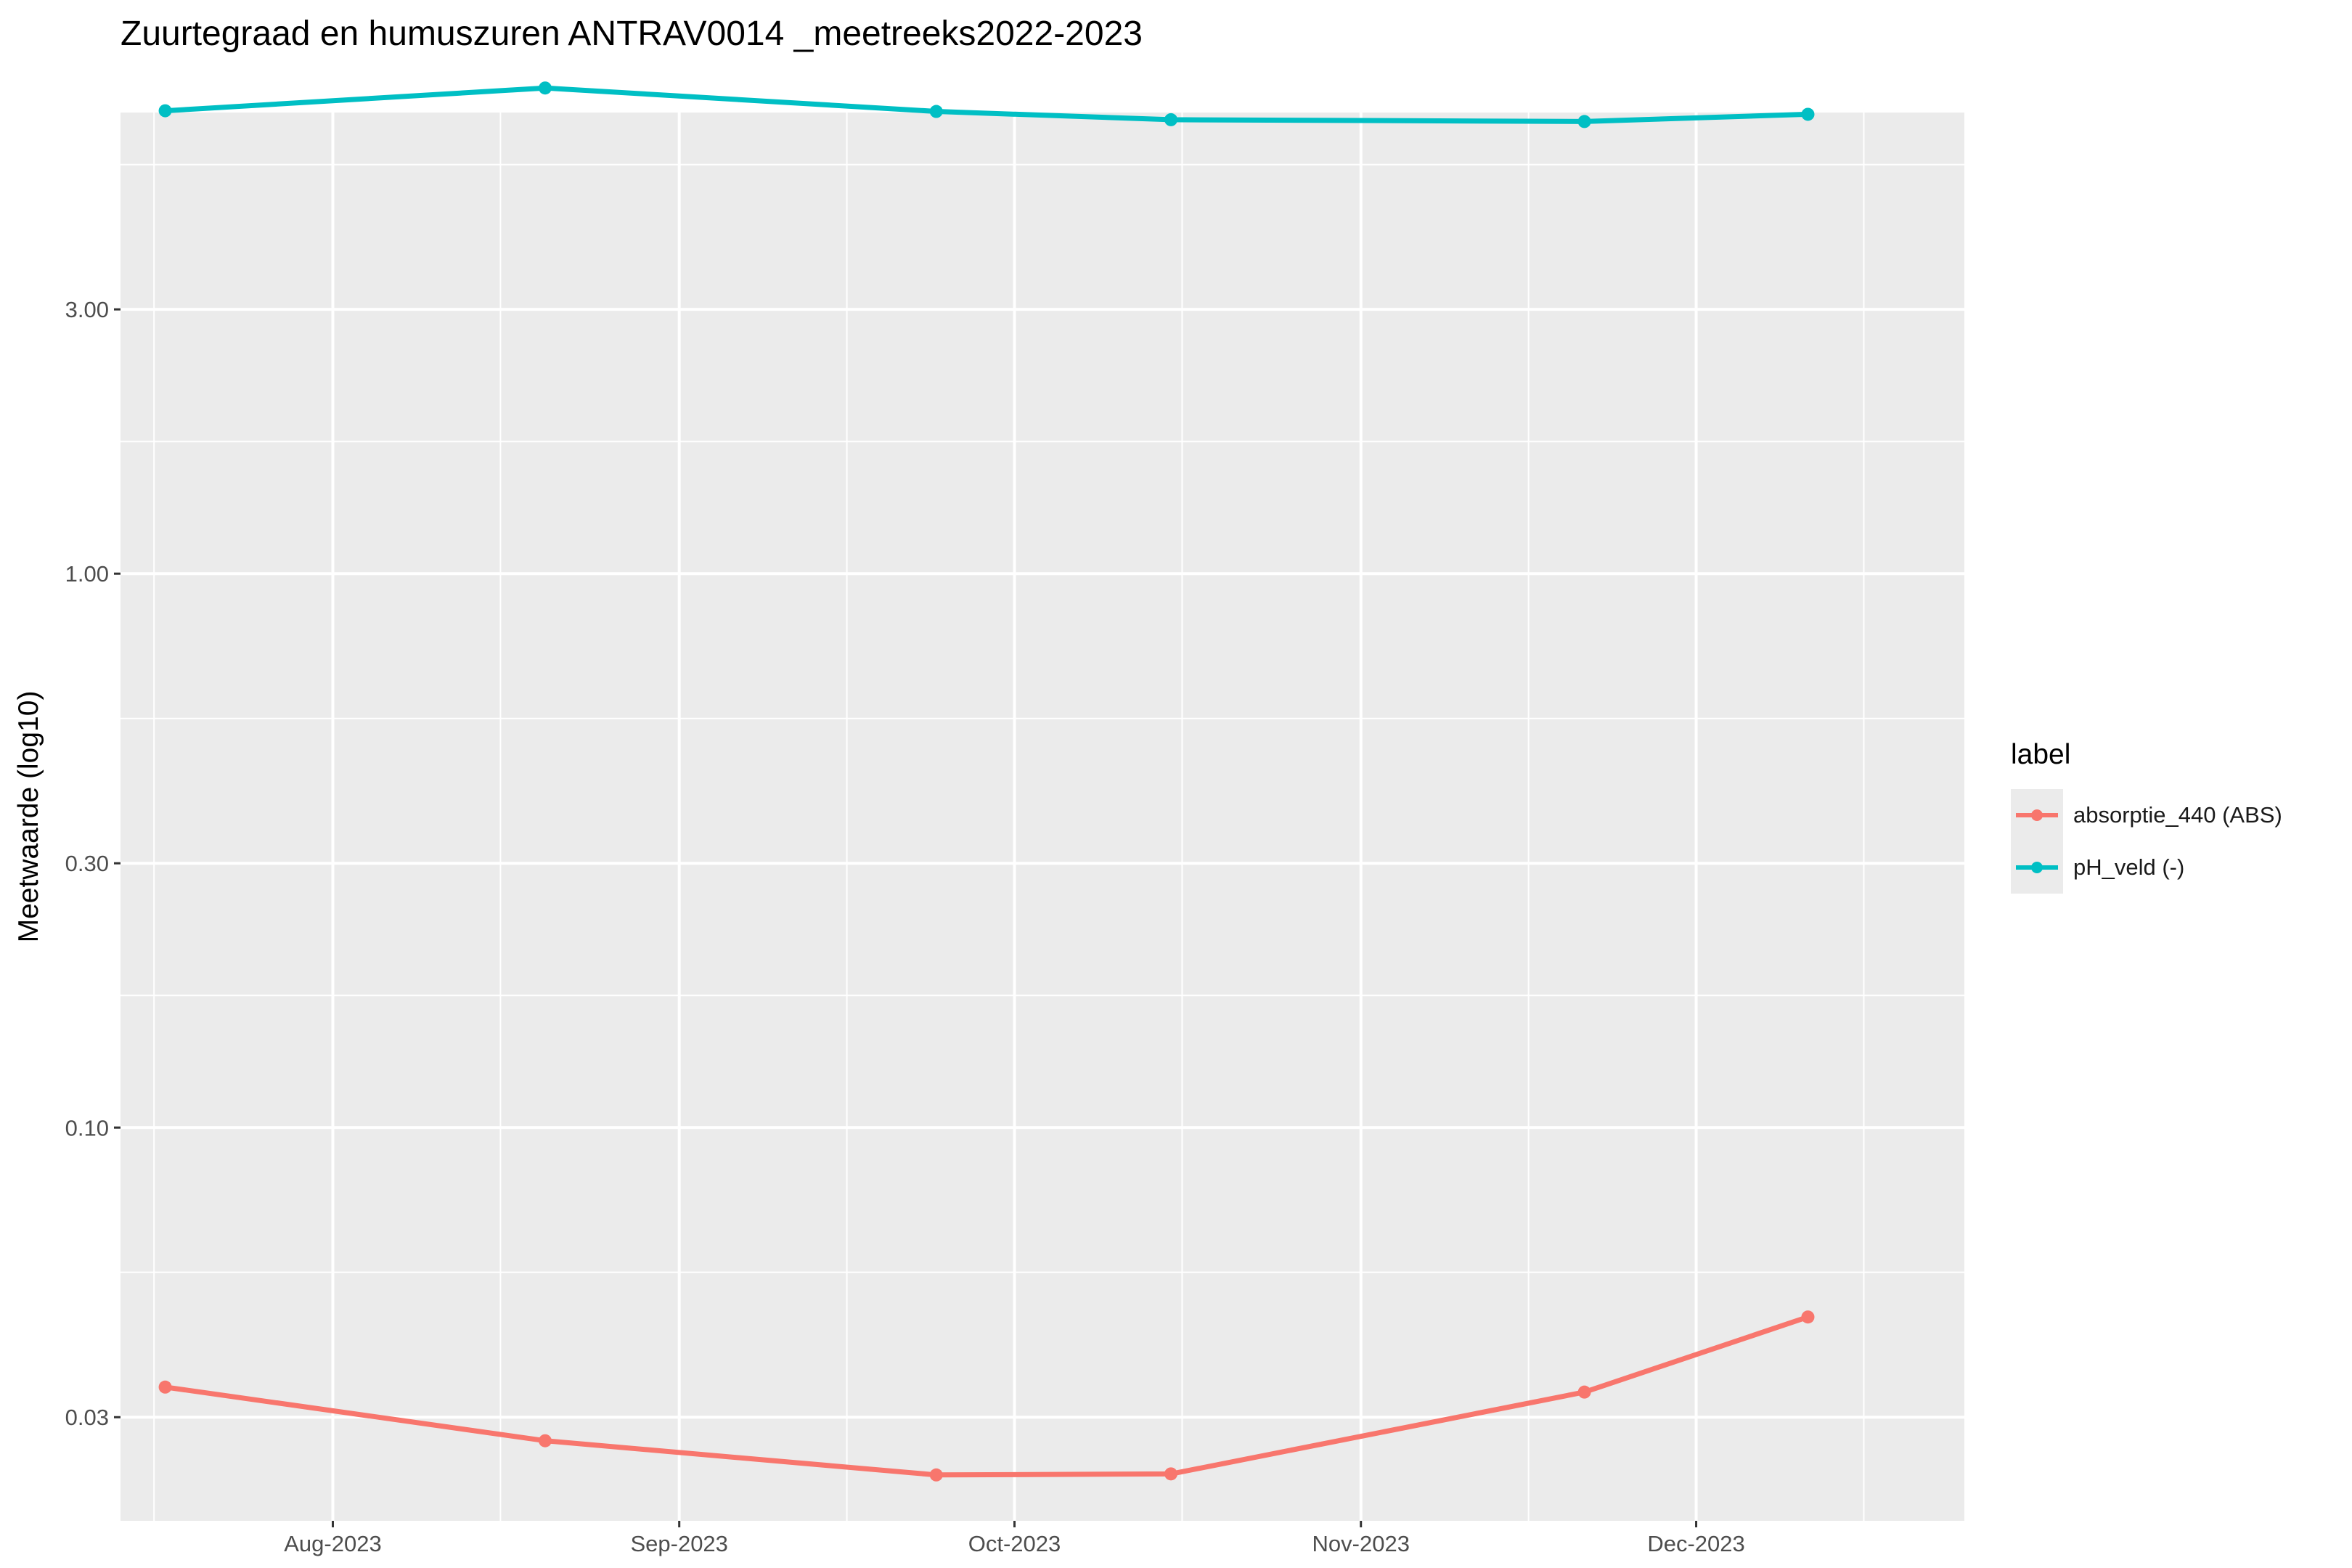  Describe the element at coordinates (1015, 1543) in the screenshot. I see `x-tick-label: Oct-2023` at that location.